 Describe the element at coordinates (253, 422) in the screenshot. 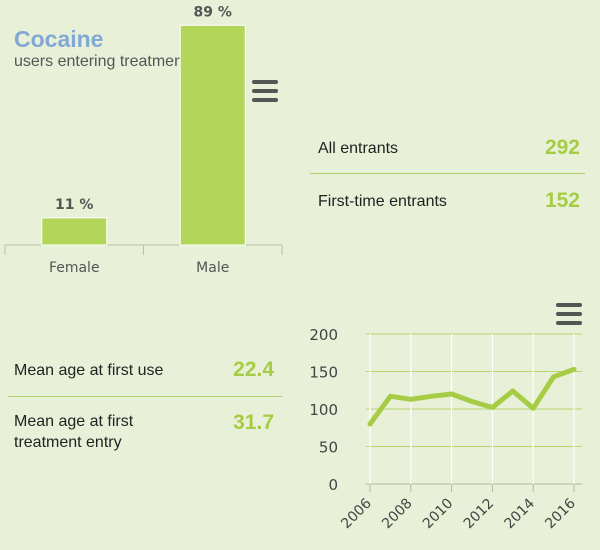

I see `mean-age-treatment-value: 31.7` at that location.